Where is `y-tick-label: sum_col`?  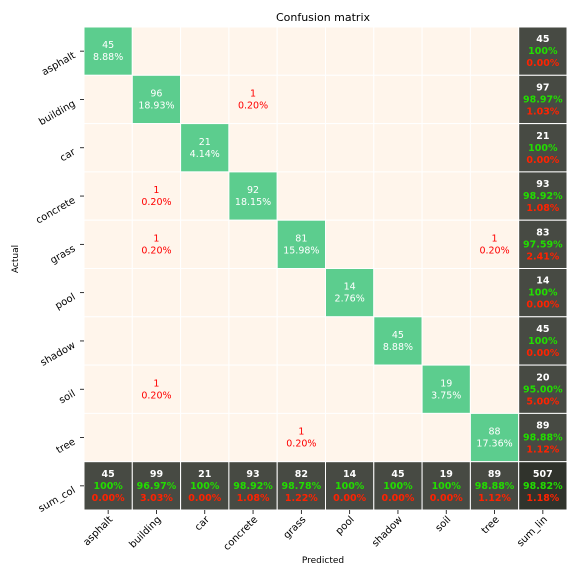
y-tick-label: sum_col is located at coordinates (57, 500).